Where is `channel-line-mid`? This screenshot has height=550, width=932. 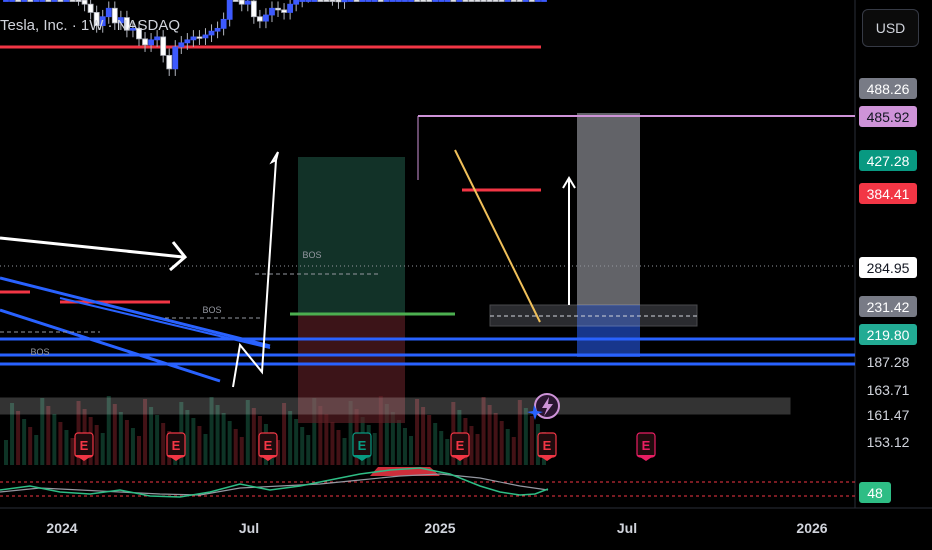
channel-line-mid is located at coordinates (165, 323).